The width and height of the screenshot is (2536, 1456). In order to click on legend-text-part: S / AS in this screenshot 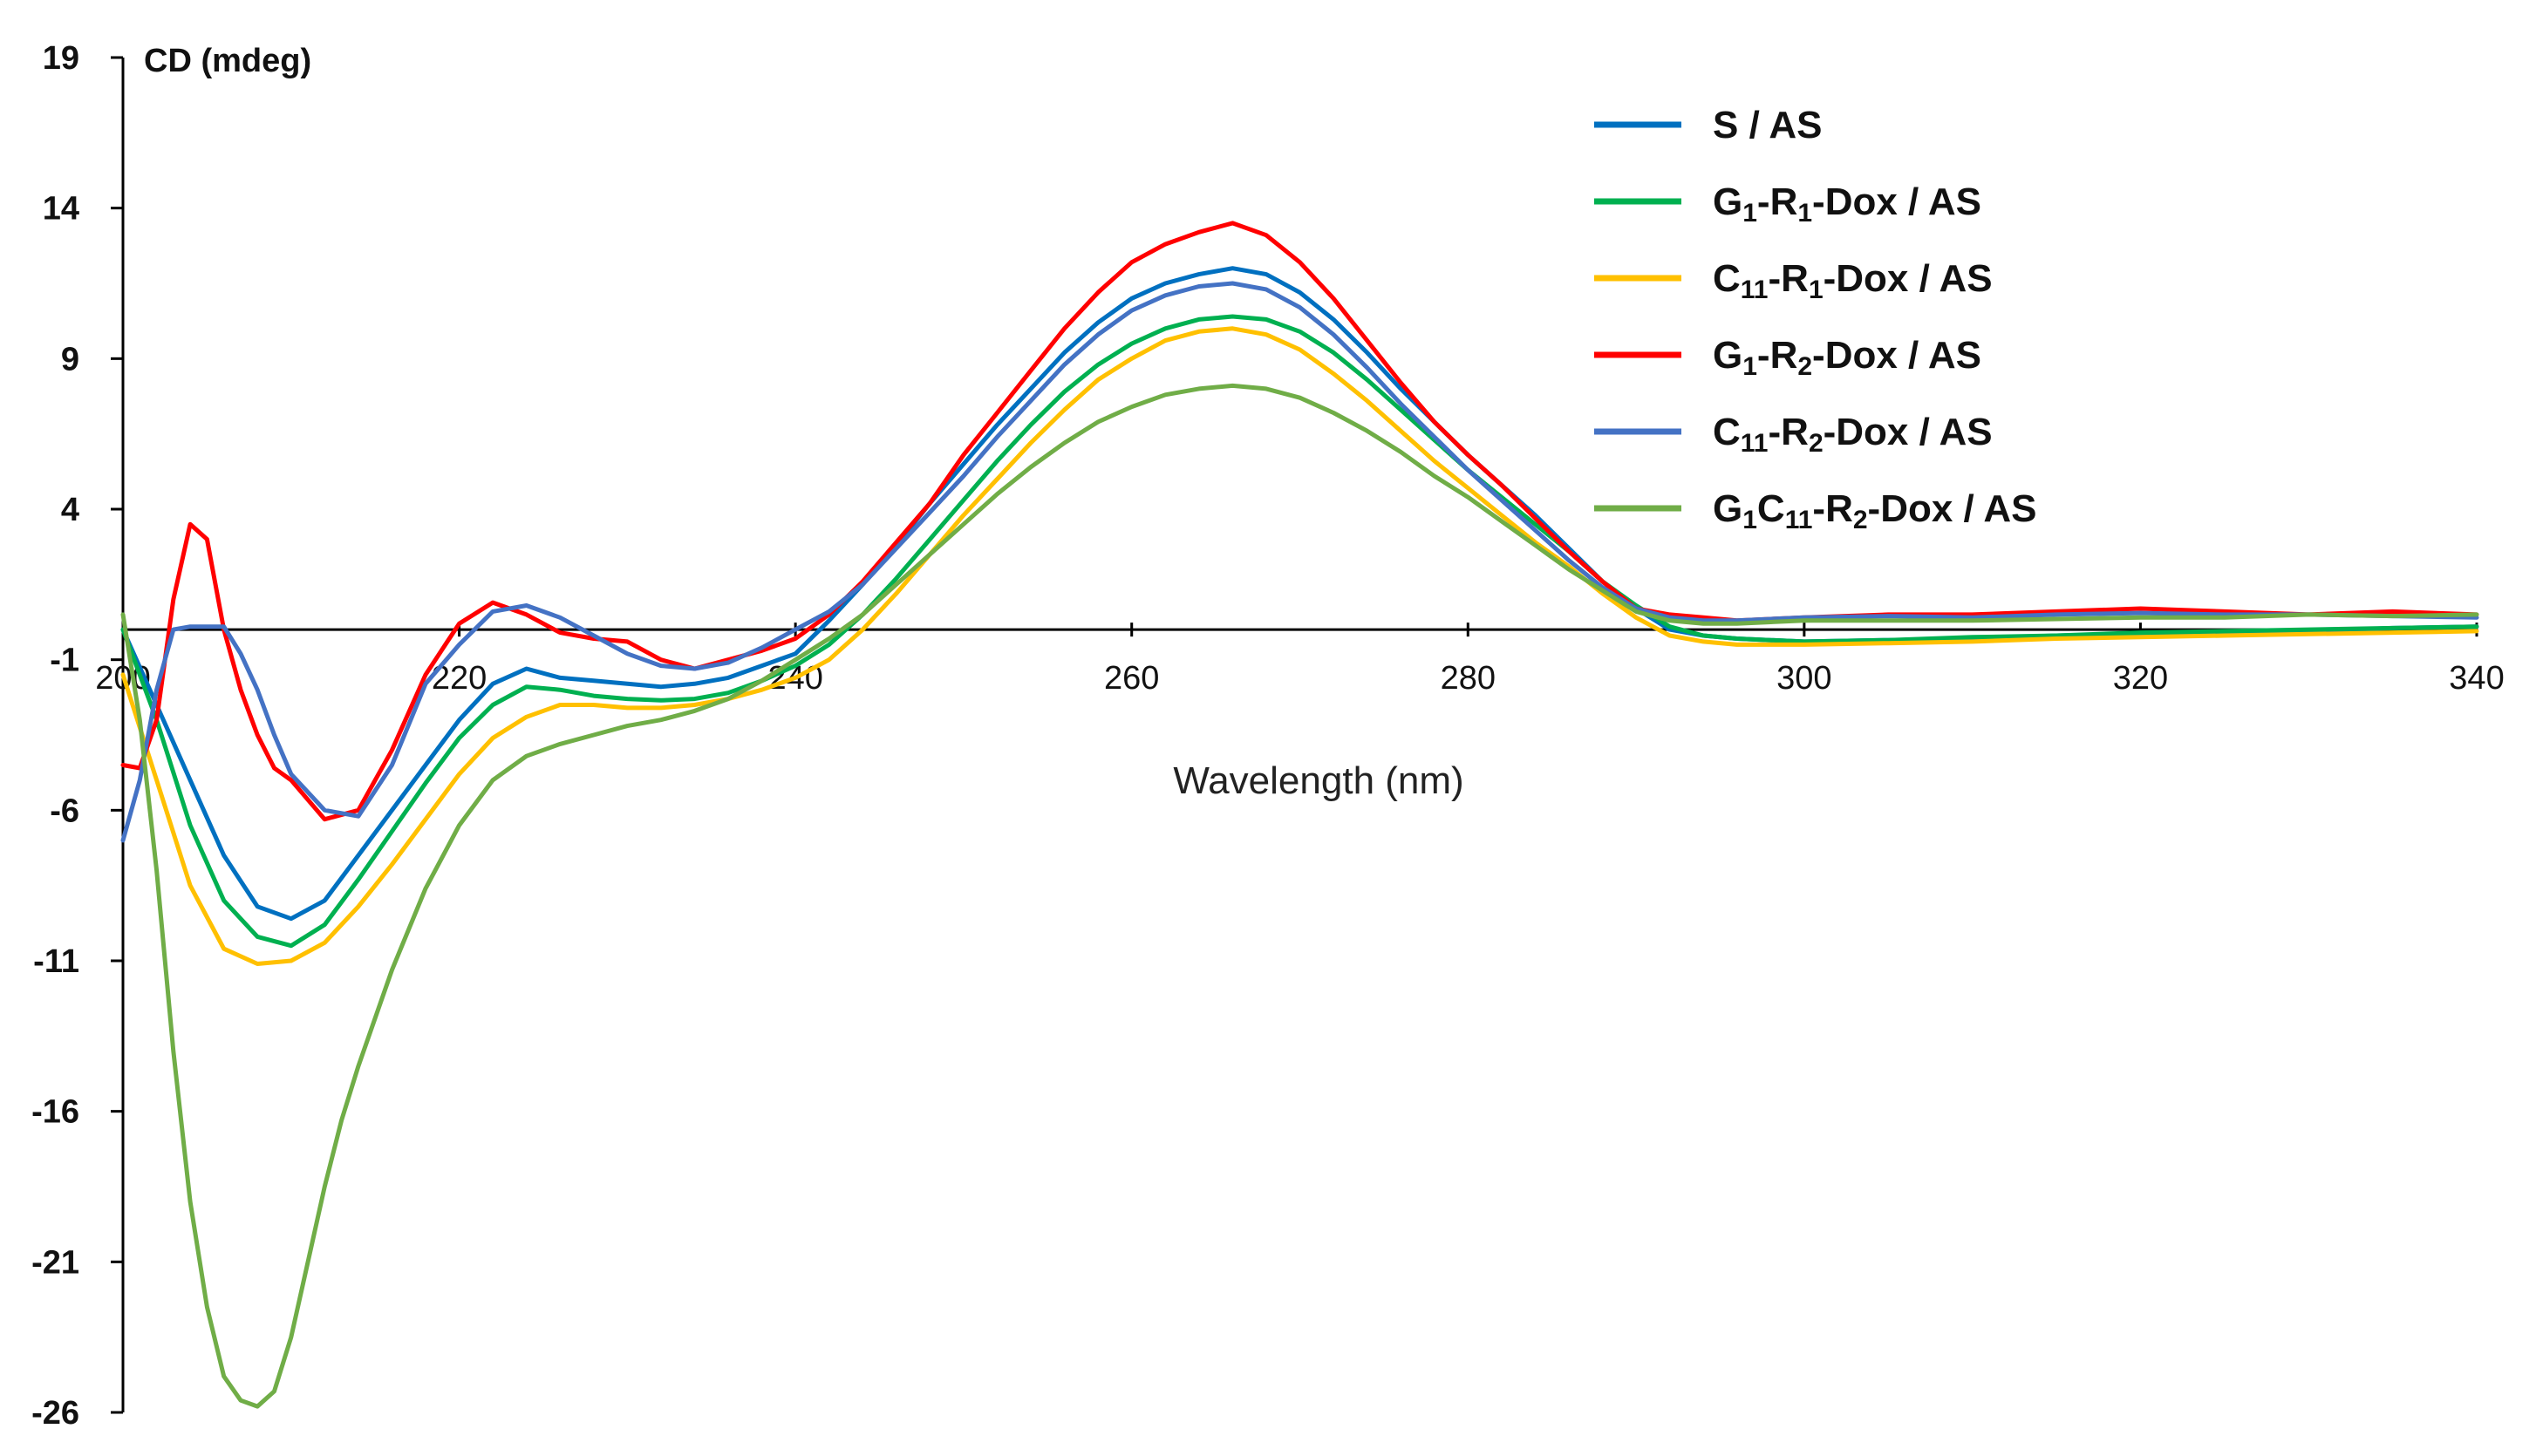, I will do `click(1768, 125)`.